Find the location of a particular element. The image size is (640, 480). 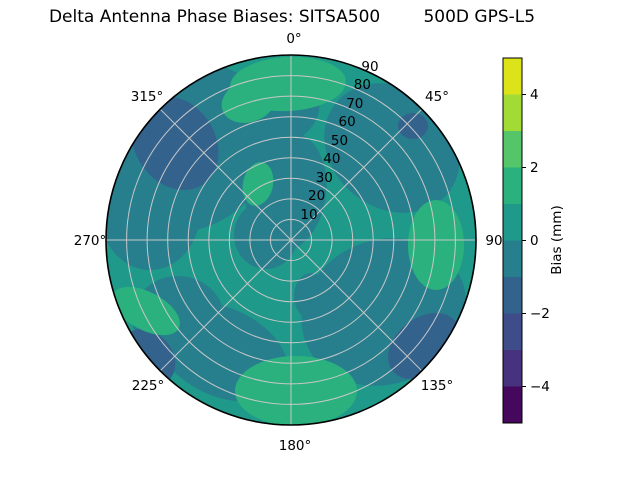

angular-tick-label-180: 180° is located at coordinates (295, 446).